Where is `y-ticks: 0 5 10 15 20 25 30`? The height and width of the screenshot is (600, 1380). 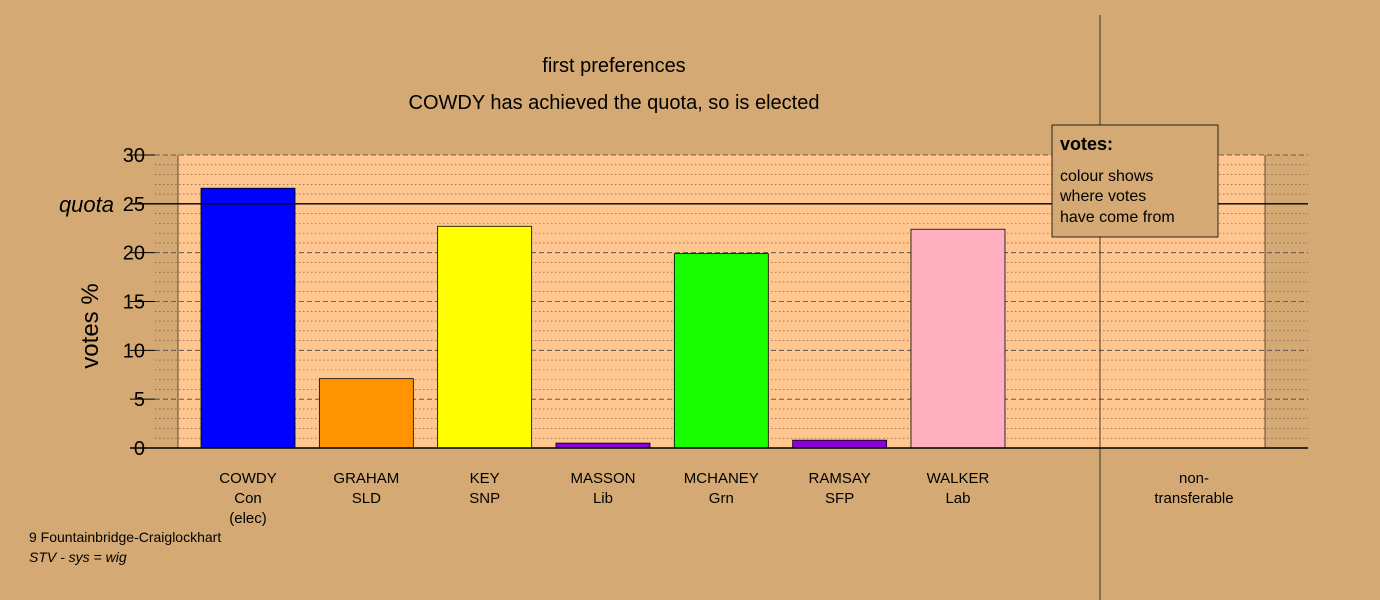
y-ticks: 0 5 10 15 20 25 30 is located at coordinates (139, 302).